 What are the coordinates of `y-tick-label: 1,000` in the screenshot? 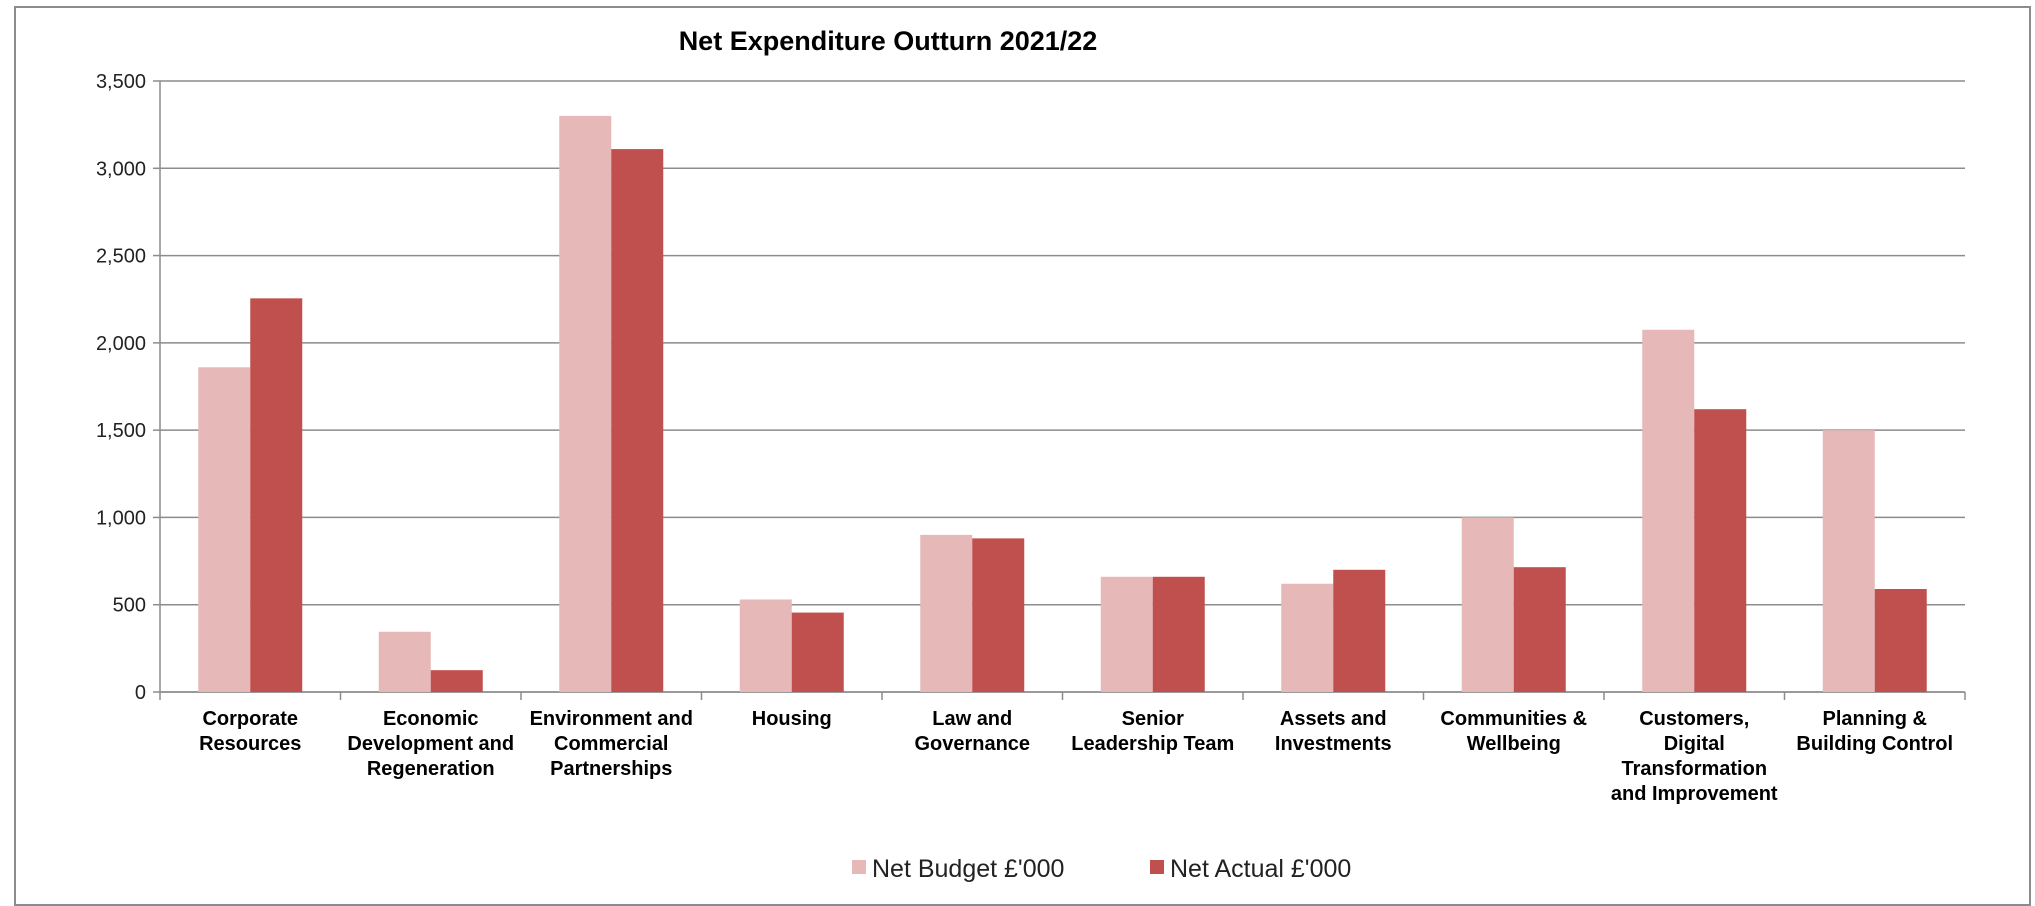 It's located at (121, 518).